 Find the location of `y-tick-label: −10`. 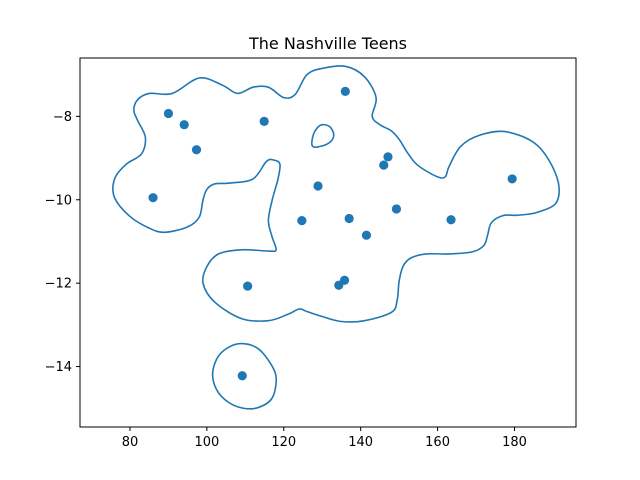

y-tick-label: −10 is located at coordinates (58, 200).